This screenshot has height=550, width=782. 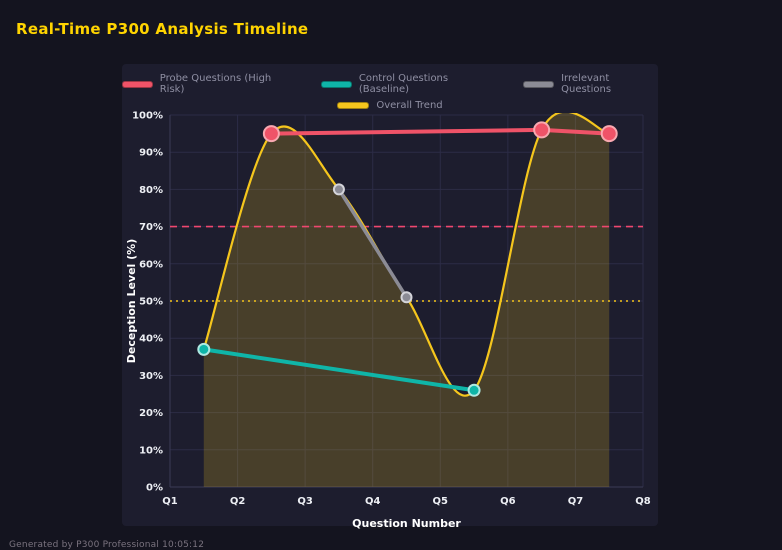 What do you see at coordinates (151, 302) in the screenshot?
I see `svg-text: 50%` at bounding box center [151, 302].